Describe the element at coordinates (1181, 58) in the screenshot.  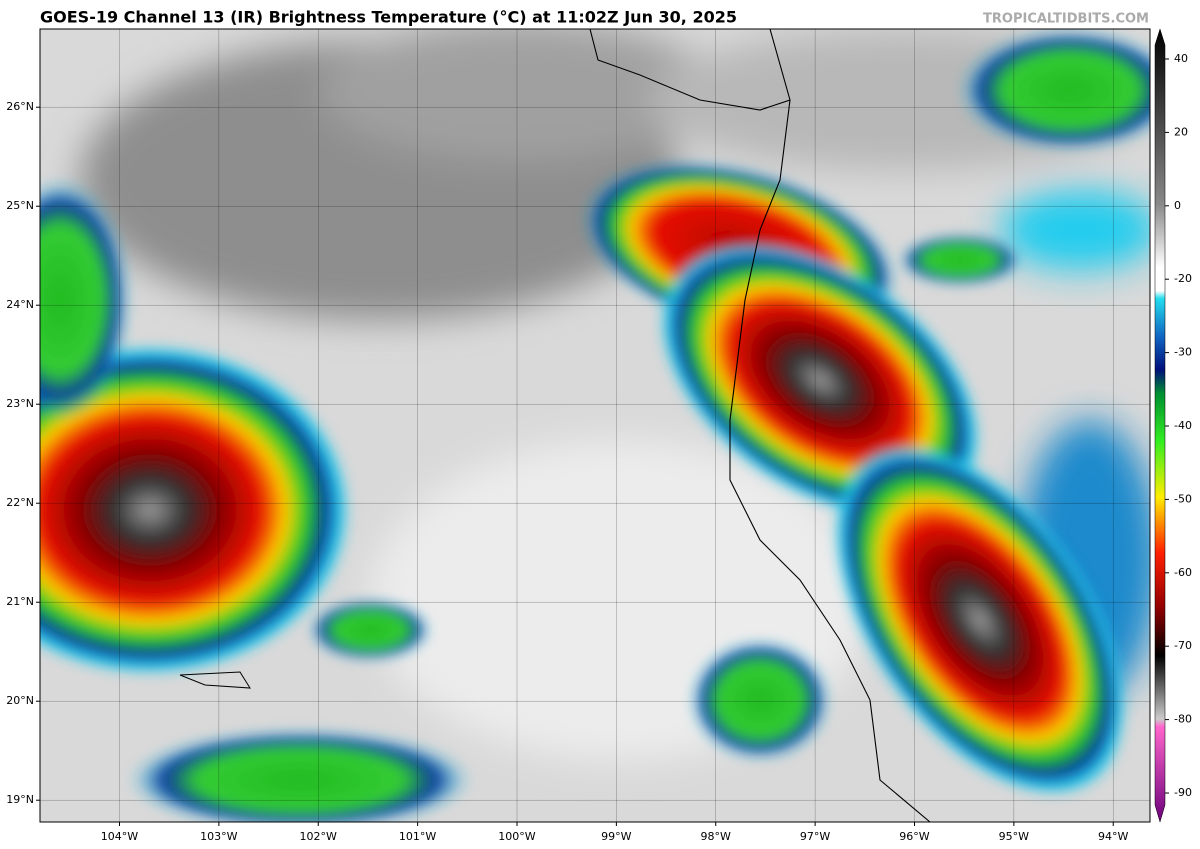
I see `colorbar-label: 40` at that location.